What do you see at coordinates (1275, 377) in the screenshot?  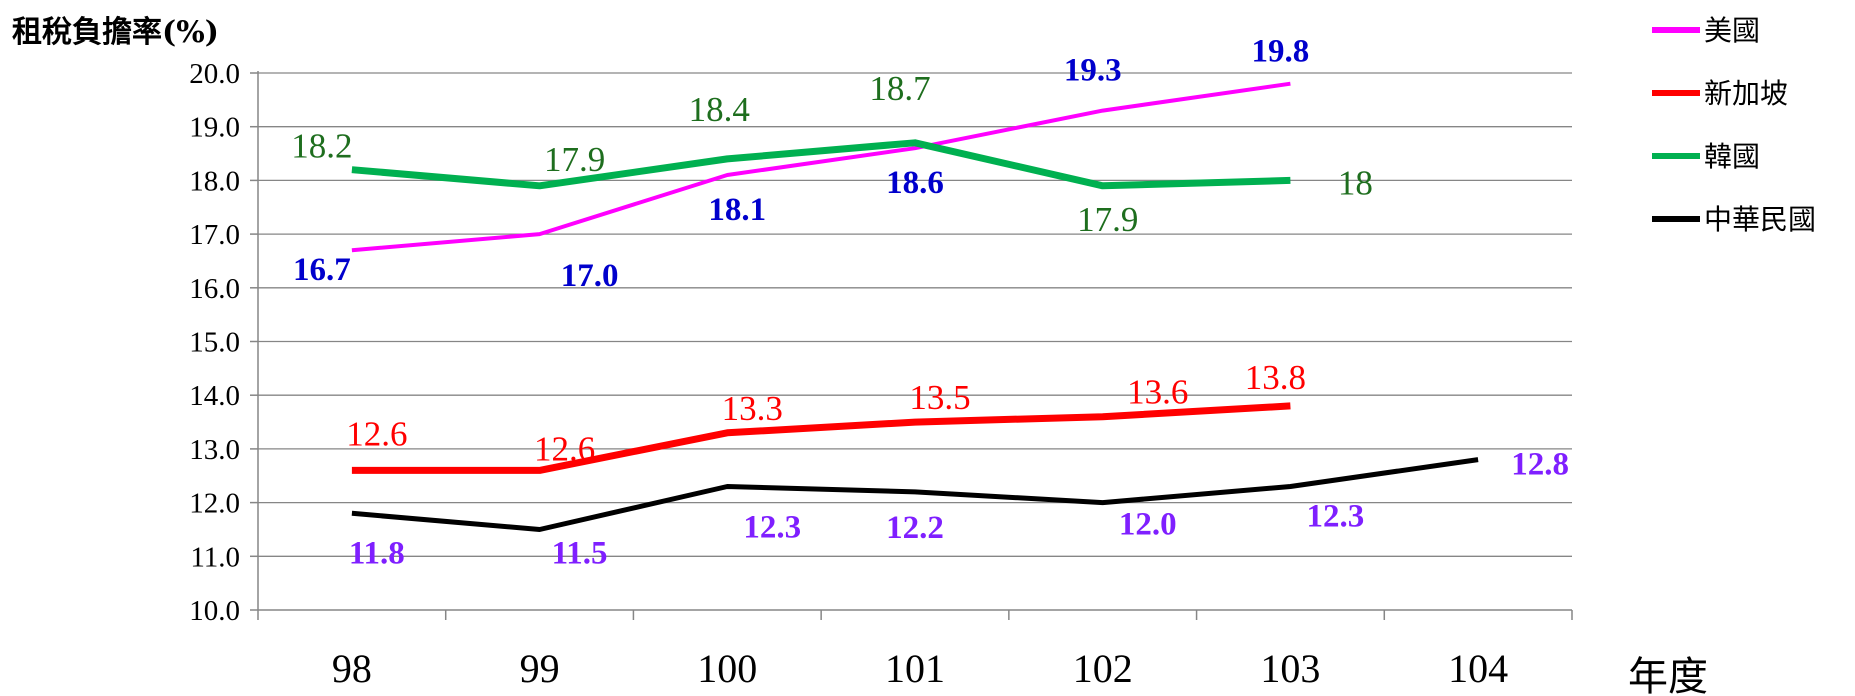 I see `data-label: 13.8` at bounding box center [1275, 377].